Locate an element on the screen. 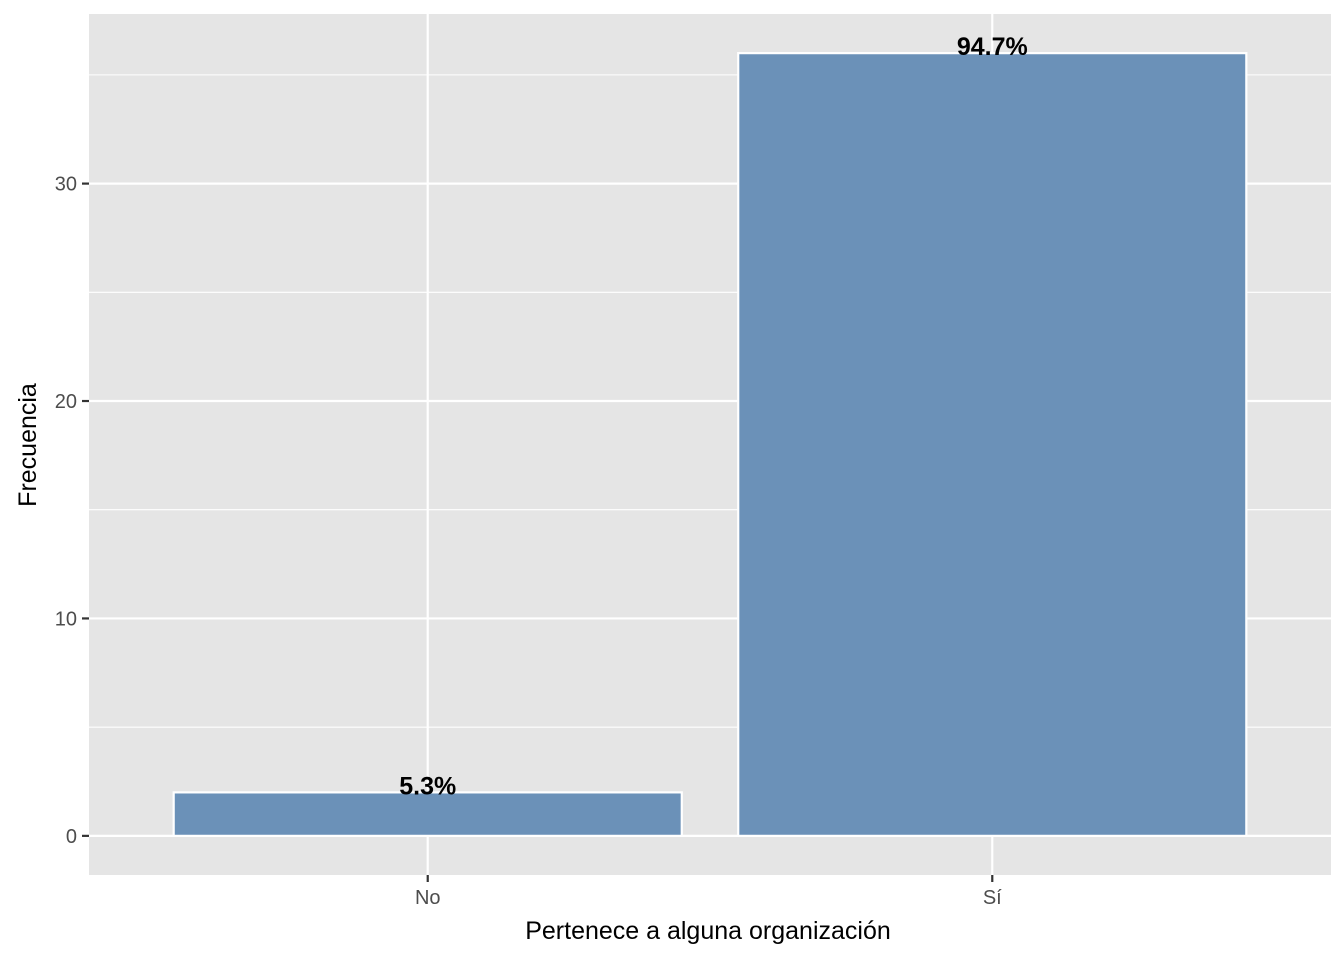 Image resolution: width=1344 pixels, height=960 pixels. y-axis: 0 10 20 30 is located at coordinates (72, 511).